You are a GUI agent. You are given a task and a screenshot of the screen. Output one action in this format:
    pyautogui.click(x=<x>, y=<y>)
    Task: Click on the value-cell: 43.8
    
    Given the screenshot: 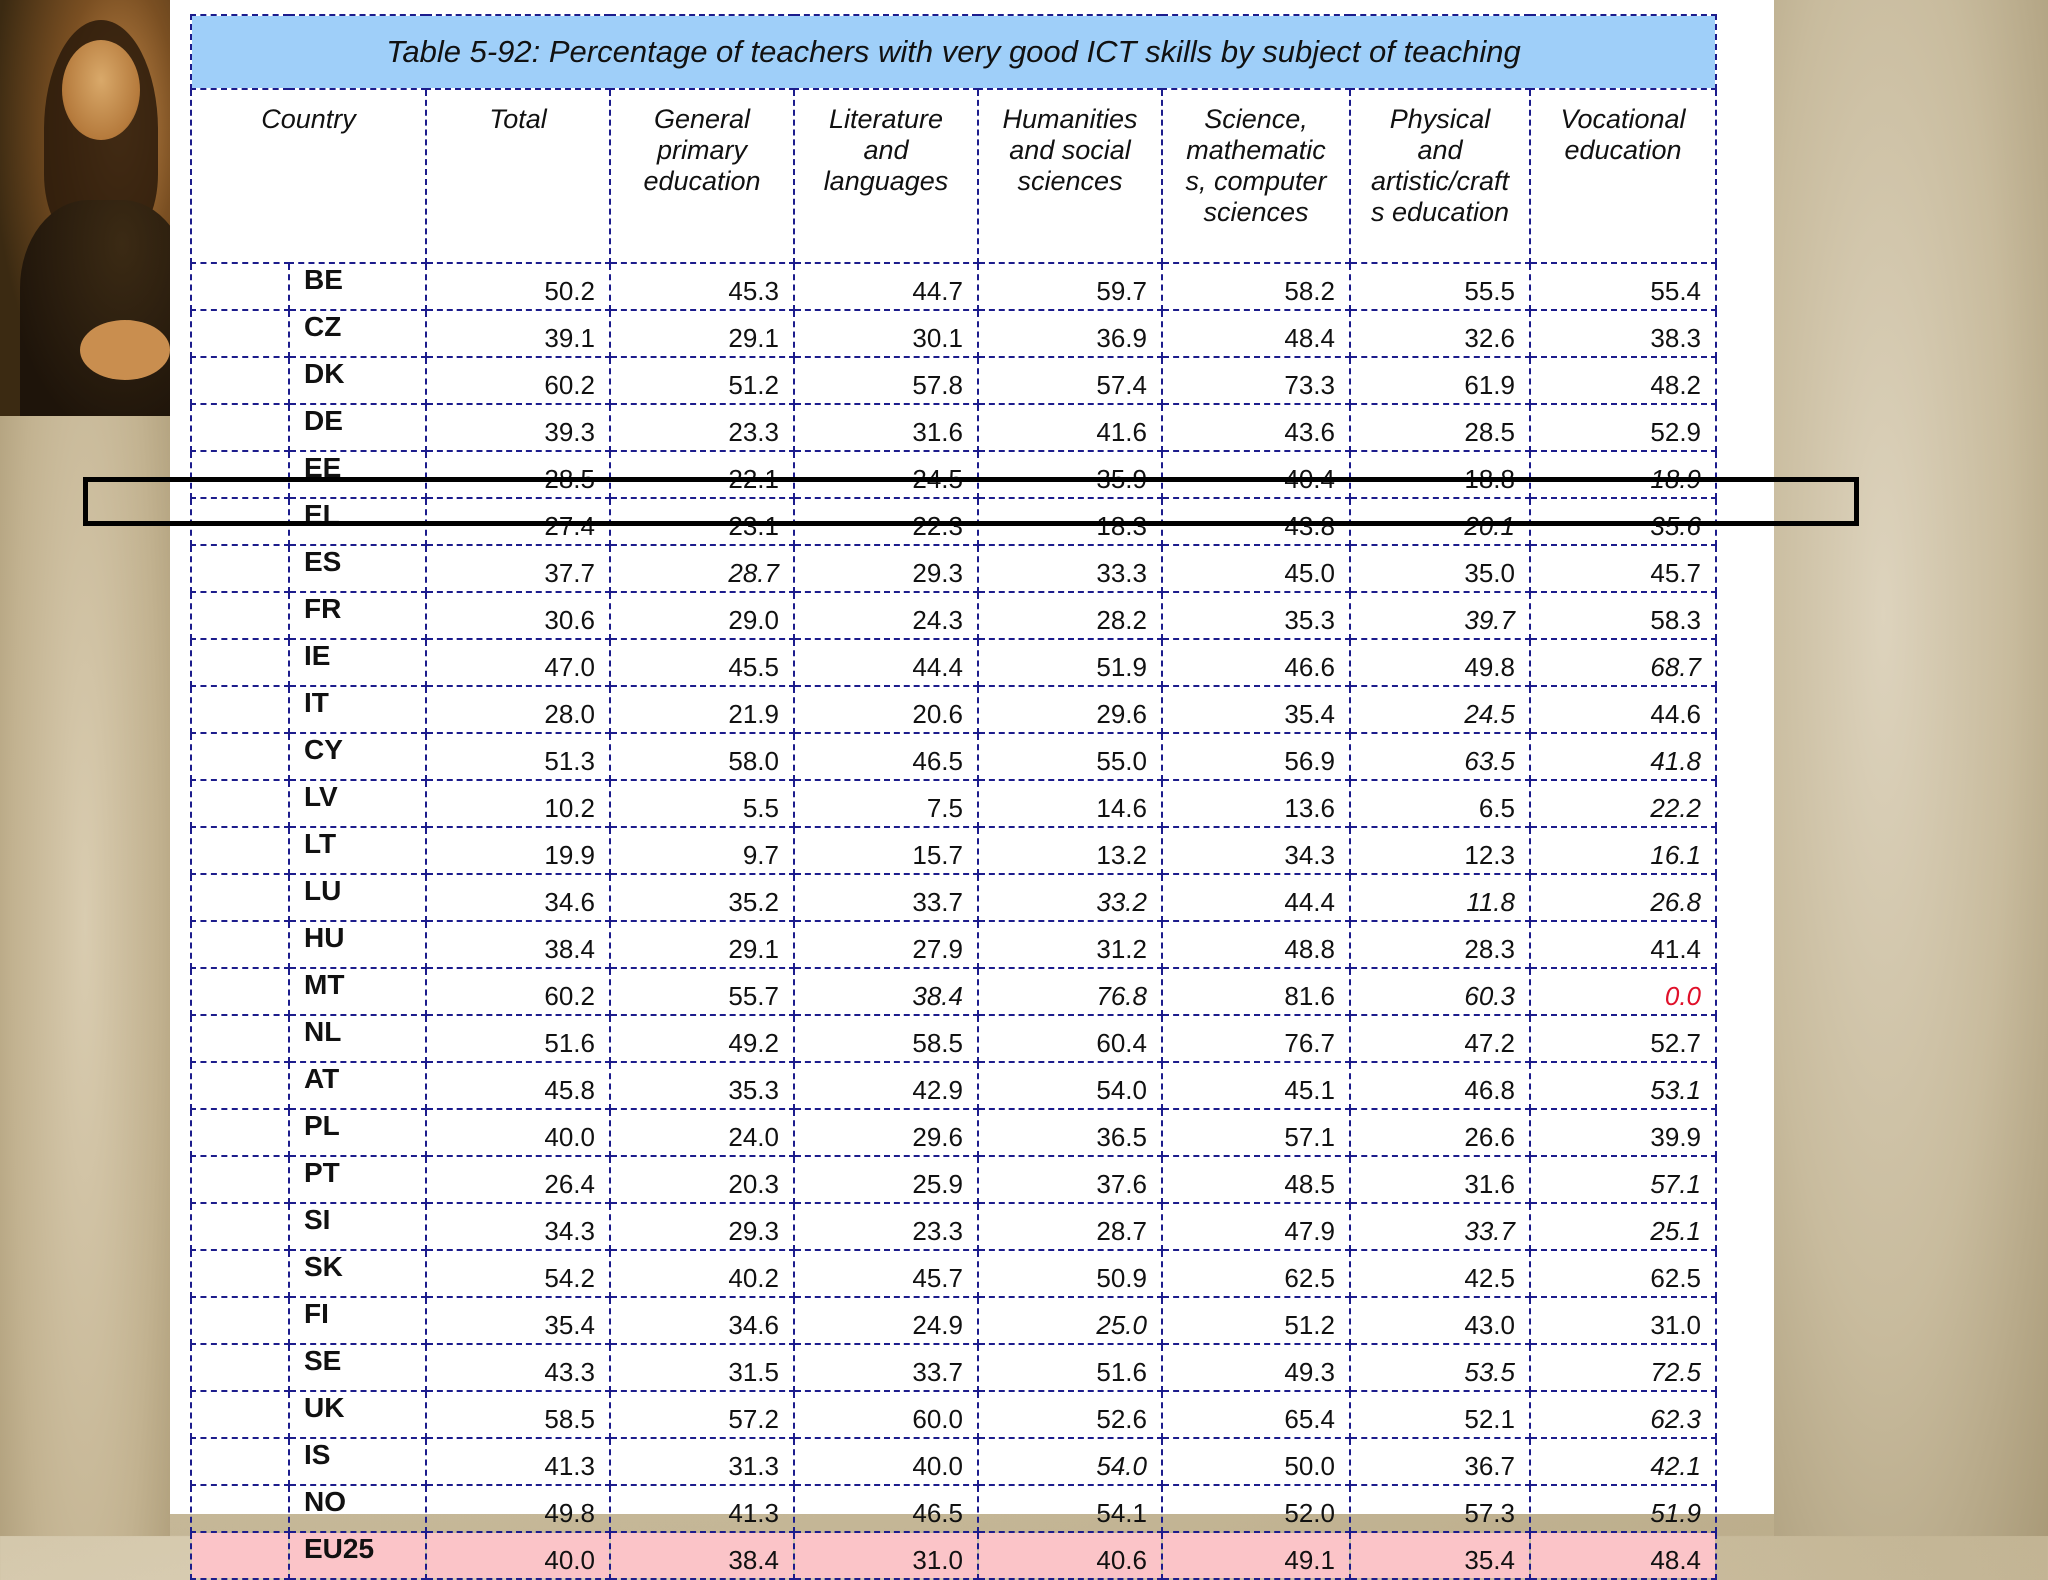 What is the action you would take?
    pyautogui.click(x=1256, y=521)
    